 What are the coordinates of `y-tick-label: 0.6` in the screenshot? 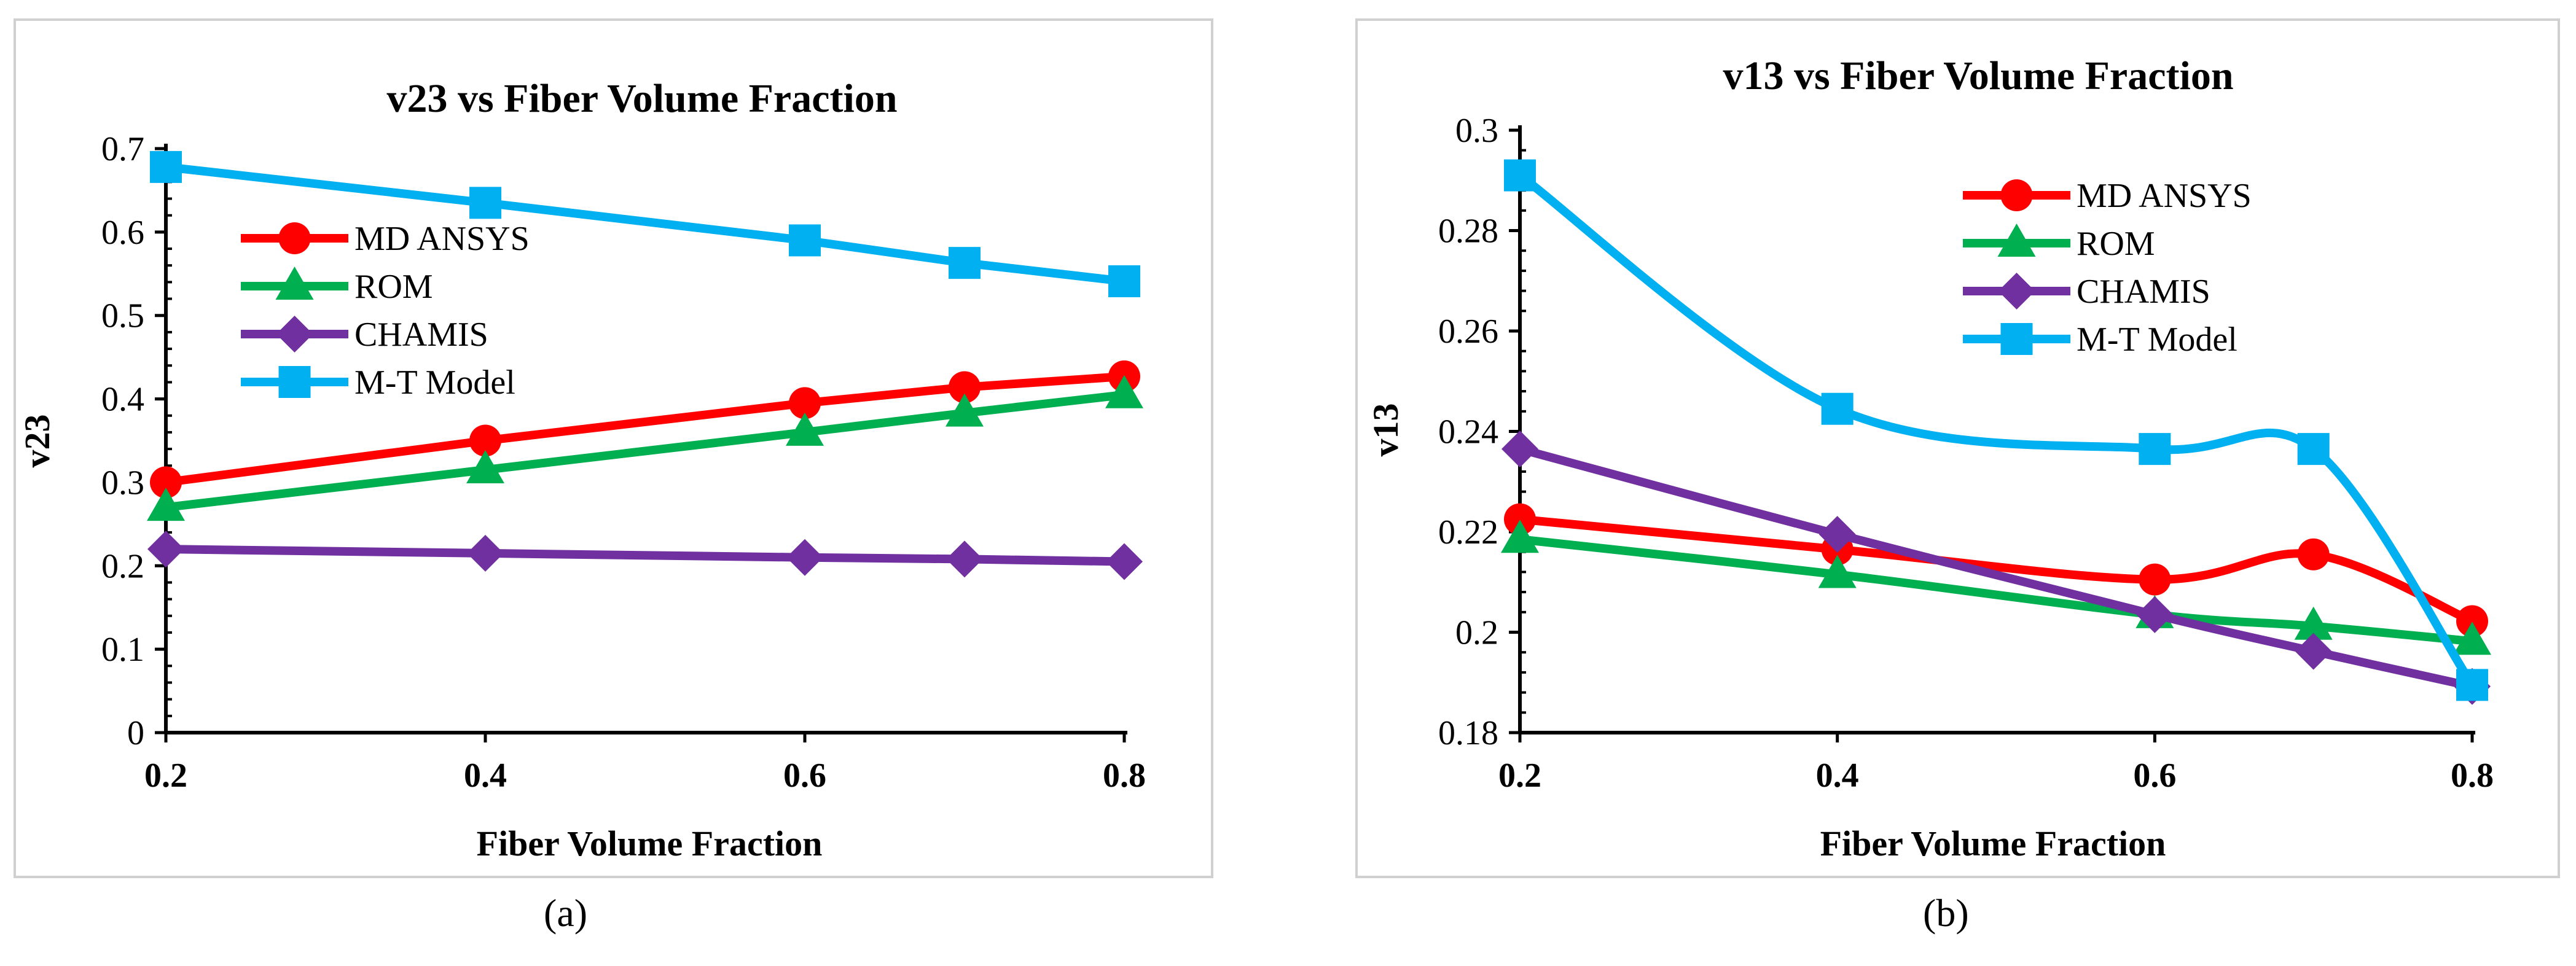 It's located at (122, 233).